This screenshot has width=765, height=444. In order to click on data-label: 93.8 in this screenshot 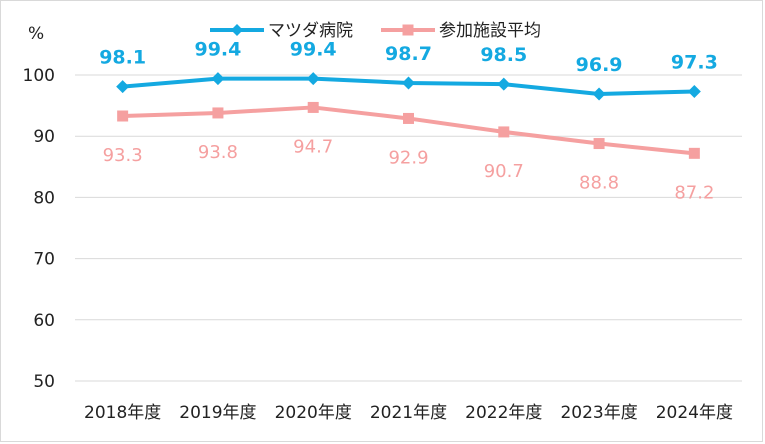, I will do `click(218, 152)`.